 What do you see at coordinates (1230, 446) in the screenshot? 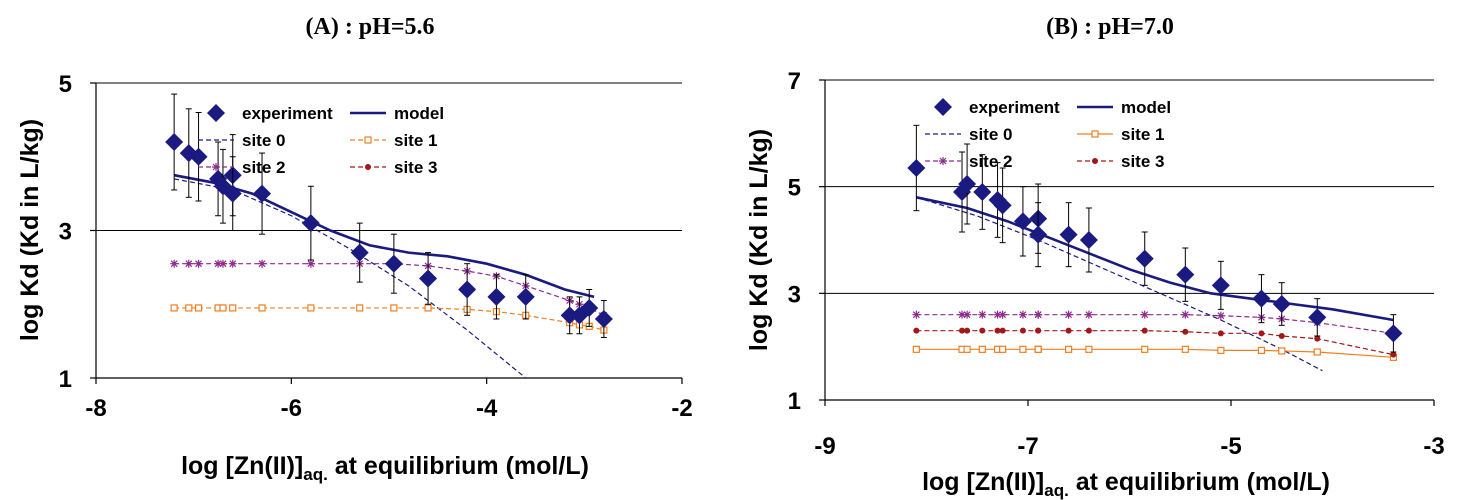
I see `x-tick-label: -5` at bounding box center [1230, 446].